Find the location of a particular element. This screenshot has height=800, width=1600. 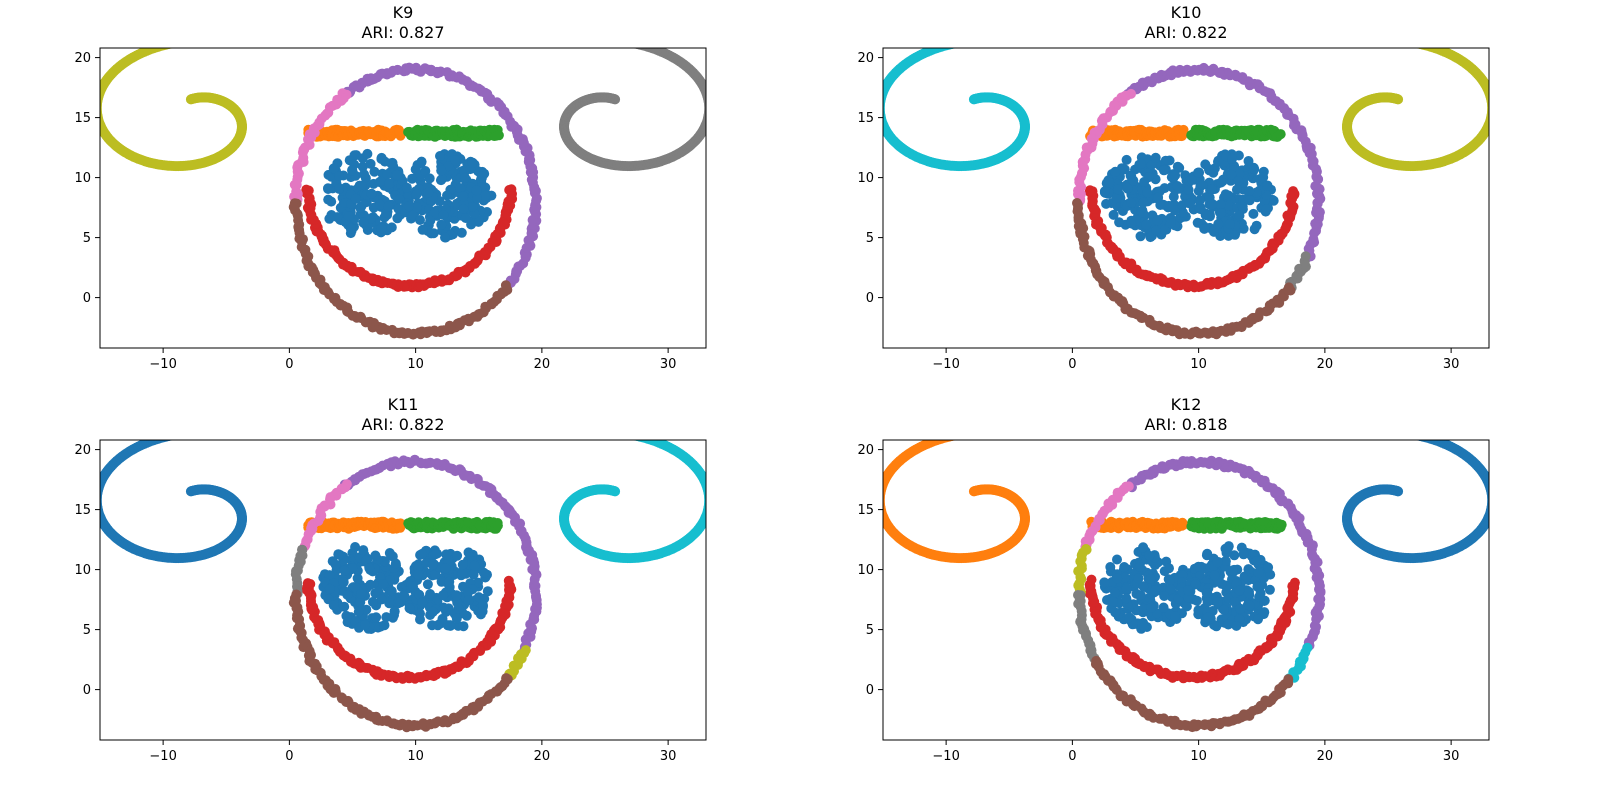

point-s6 is located at coordinates (505, 285).